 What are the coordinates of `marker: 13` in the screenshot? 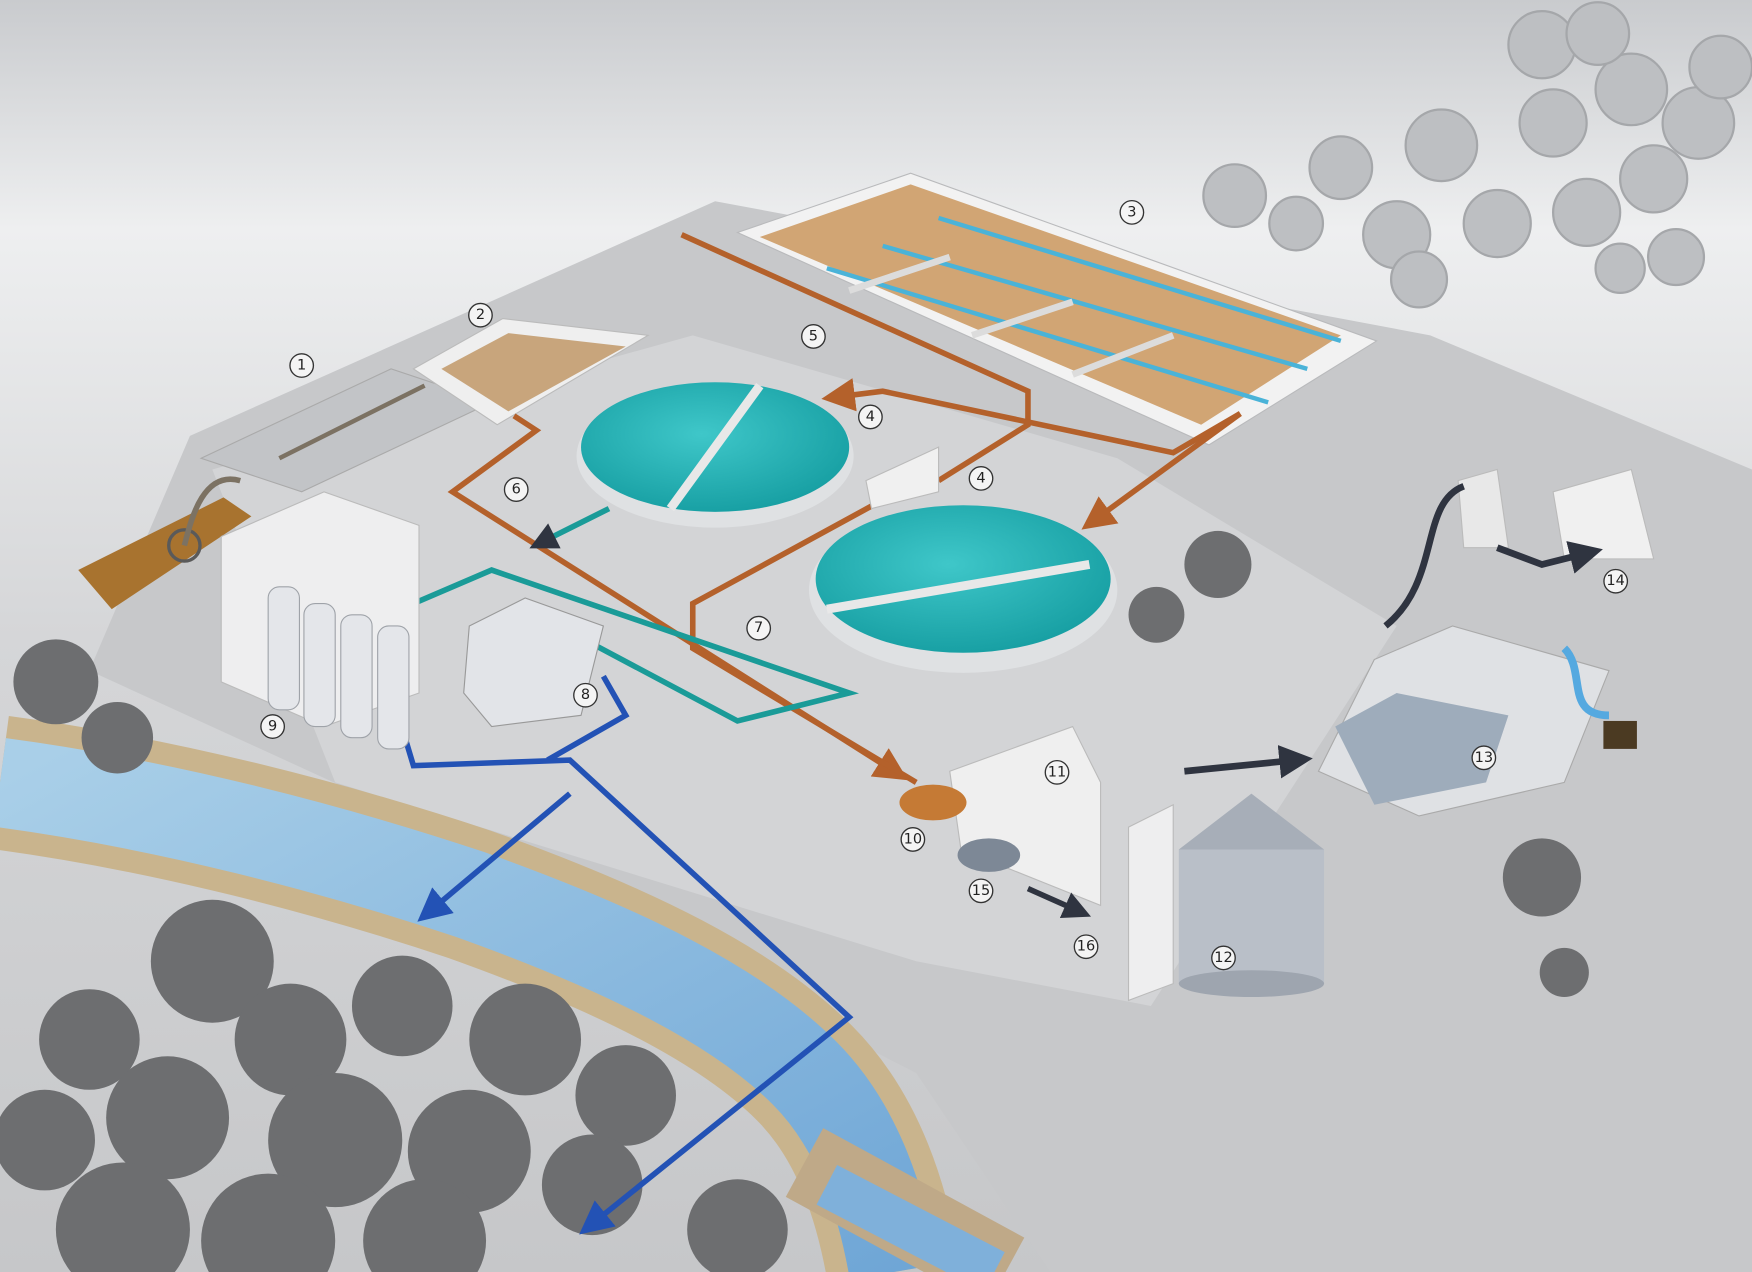 It's located at (1484, 758).